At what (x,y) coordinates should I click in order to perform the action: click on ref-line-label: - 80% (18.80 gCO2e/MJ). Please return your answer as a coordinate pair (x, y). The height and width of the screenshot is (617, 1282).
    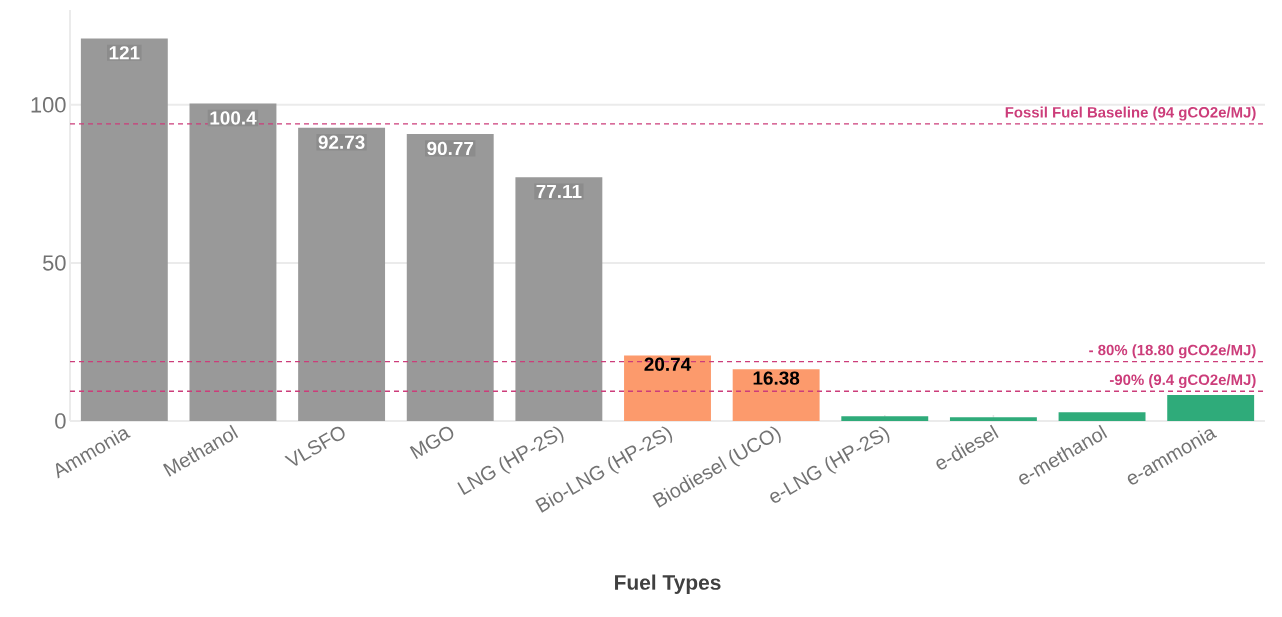
    Looking at the image, I should click on (1172, 351).